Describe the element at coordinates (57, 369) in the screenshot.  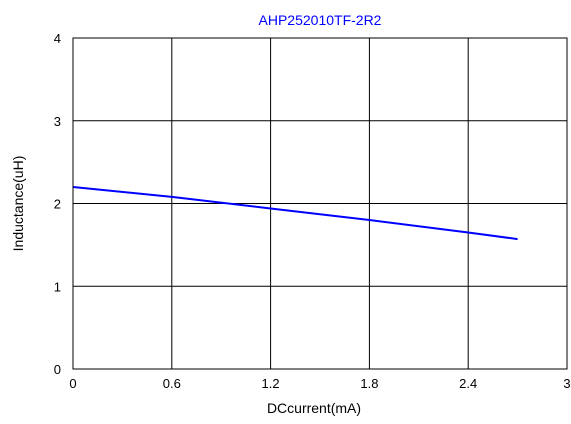
I see `y-tick-label: 0` at that location.